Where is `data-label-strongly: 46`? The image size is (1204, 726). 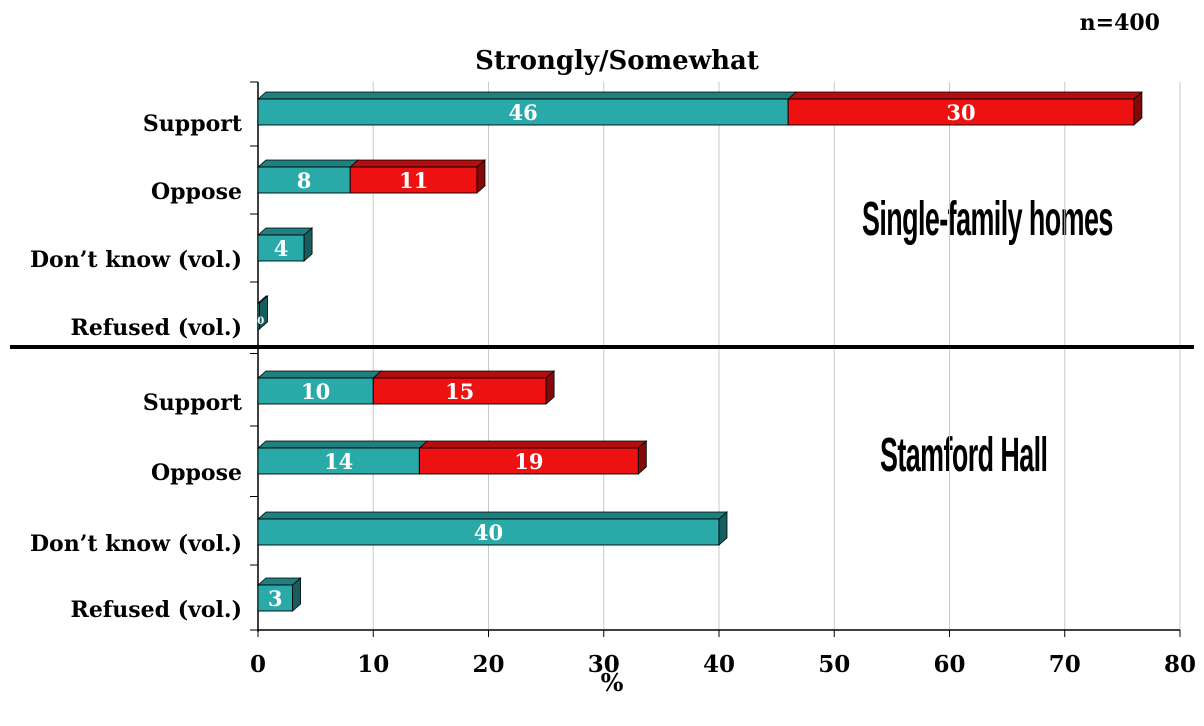
data-label-strongly: 46 is located at coordinates (522, 112).